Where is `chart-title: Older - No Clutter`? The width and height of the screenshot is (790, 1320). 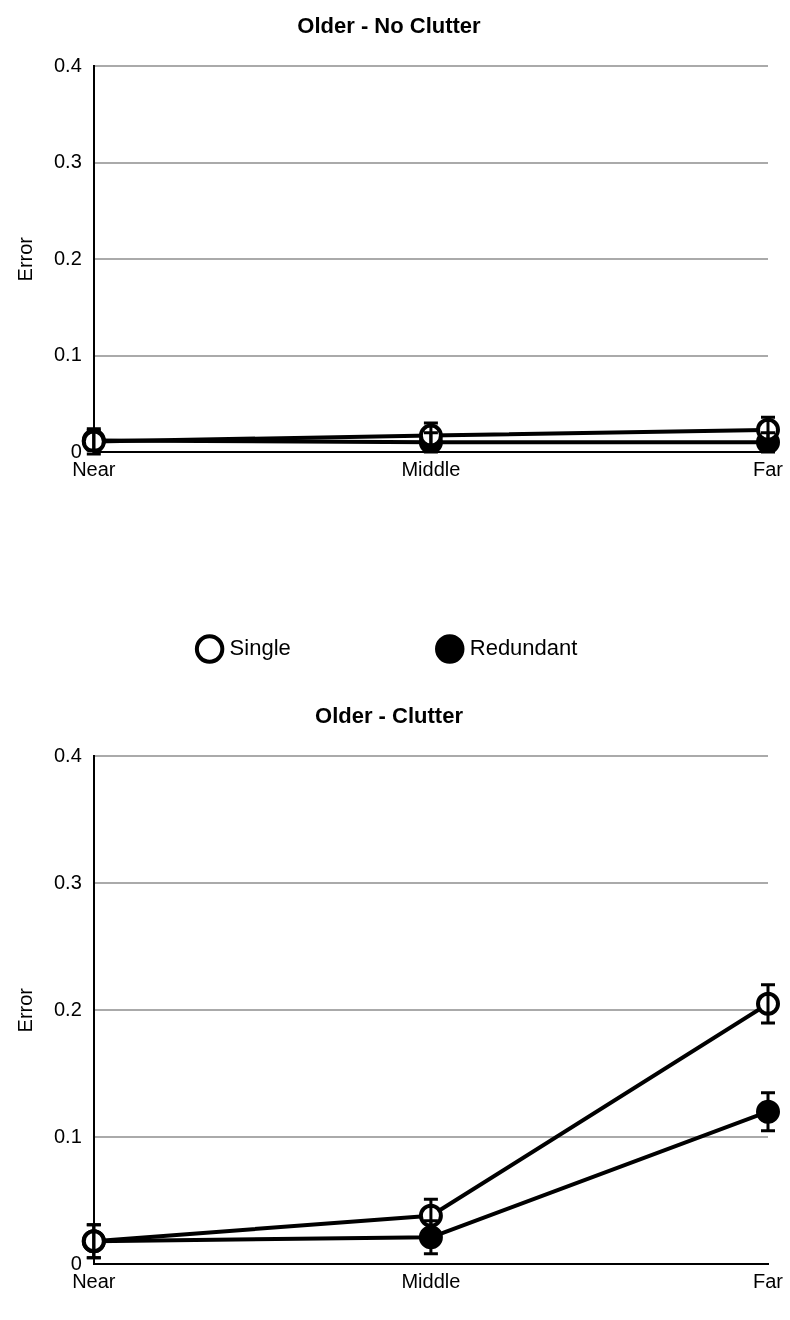 chart-title: Older - No Clutter is located at coordinates (389, 26).